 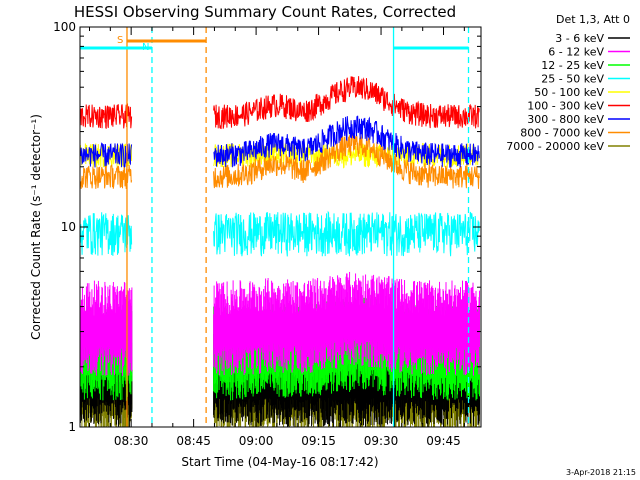 I want to click on x-tick-label: 08:45, so click(x=193, y=441).